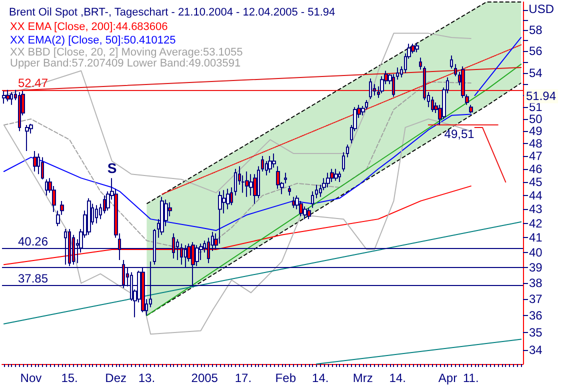 This screenshot has height=386, width=562. What do you see at coordinates (116, 378) in the screenshot?
I see `x-tick-label: Dez` at bounding box center [116, 378].